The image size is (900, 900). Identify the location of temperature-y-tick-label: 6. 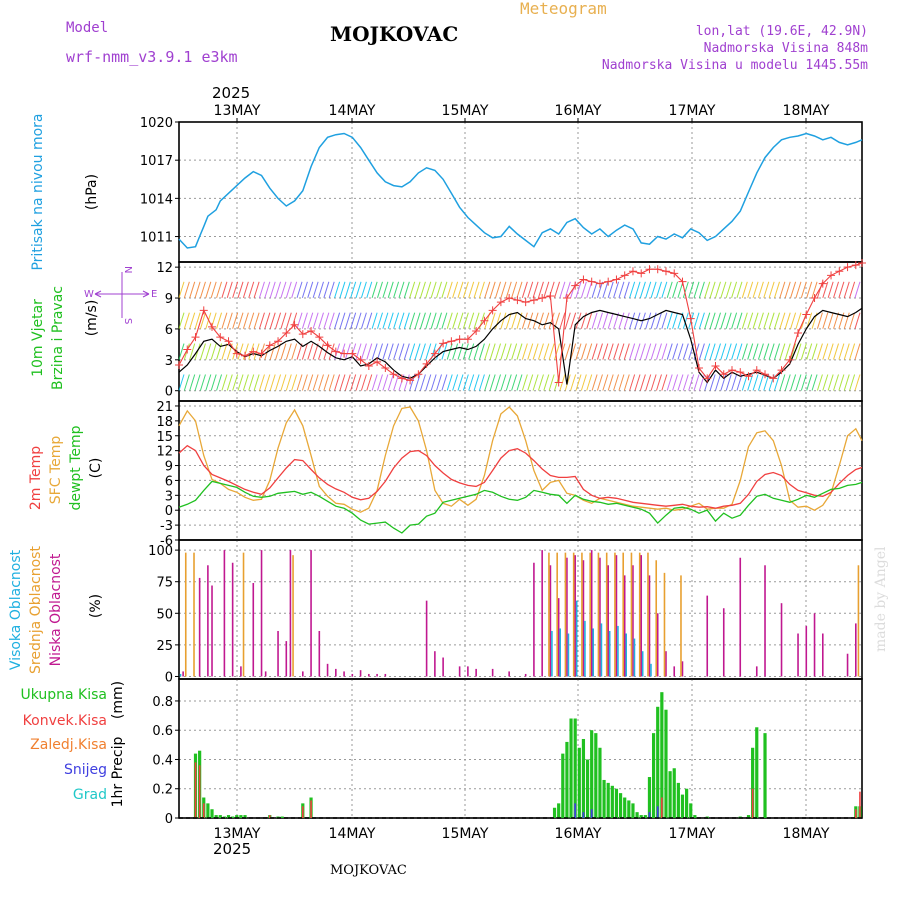
(169, 481).